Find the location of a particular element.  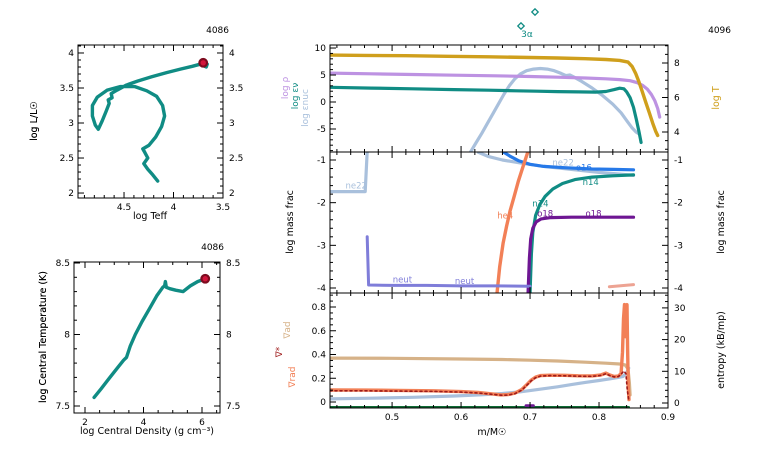

svg-text: ∇ad is located at coordinates (288, 330).